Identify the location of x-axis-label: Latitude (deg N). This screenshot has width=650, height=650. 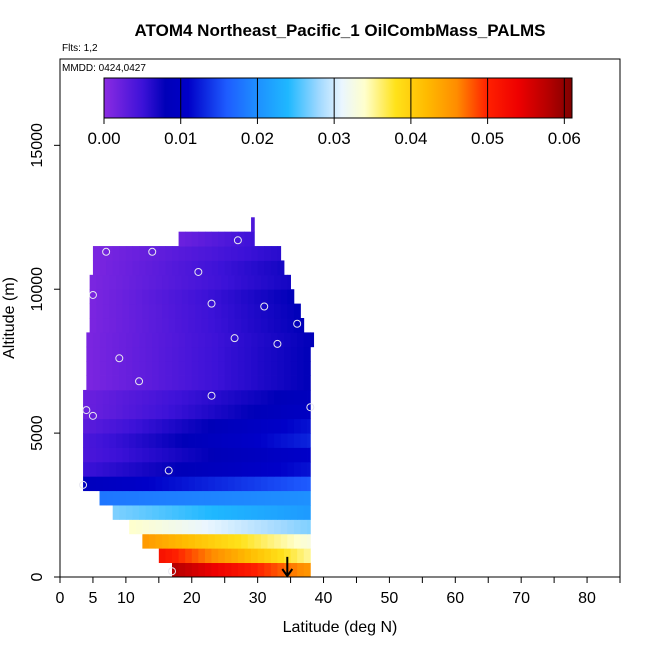
(340, 627).